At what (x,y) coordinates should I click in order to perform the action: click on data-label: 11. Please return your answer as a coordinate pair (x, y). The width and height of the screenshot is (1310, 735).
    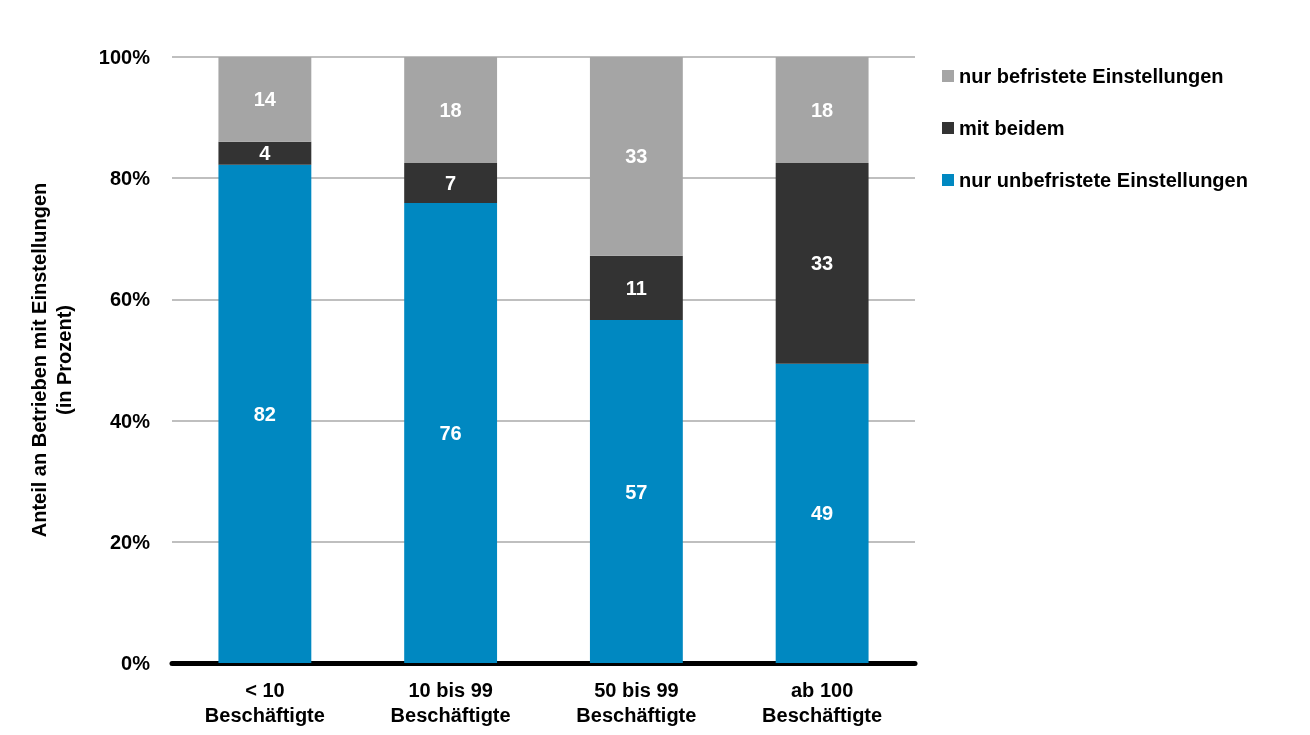
    Looking at the image, I should click on (636, 287).